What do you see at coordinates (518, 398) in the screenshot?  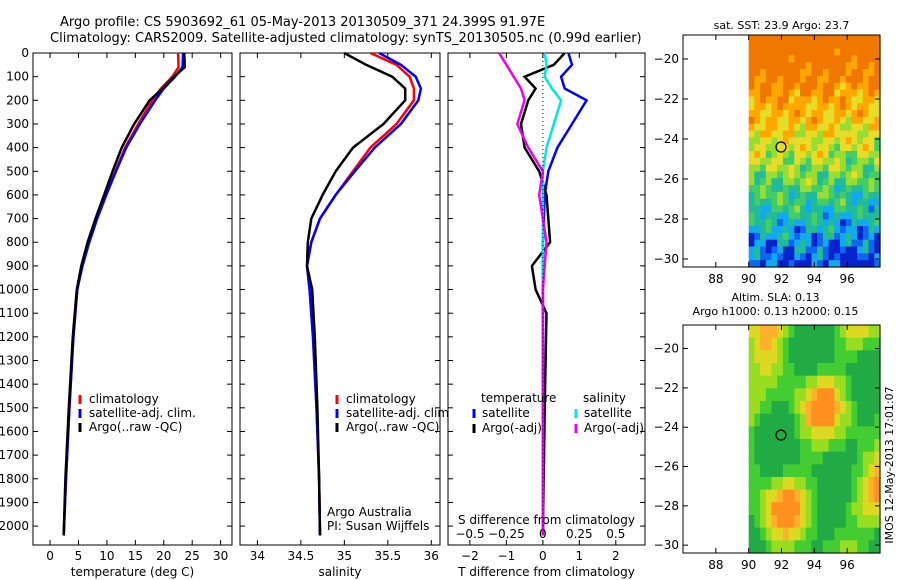 I see `legend-header-temperature: temperature` at bounding box center [518, 398].